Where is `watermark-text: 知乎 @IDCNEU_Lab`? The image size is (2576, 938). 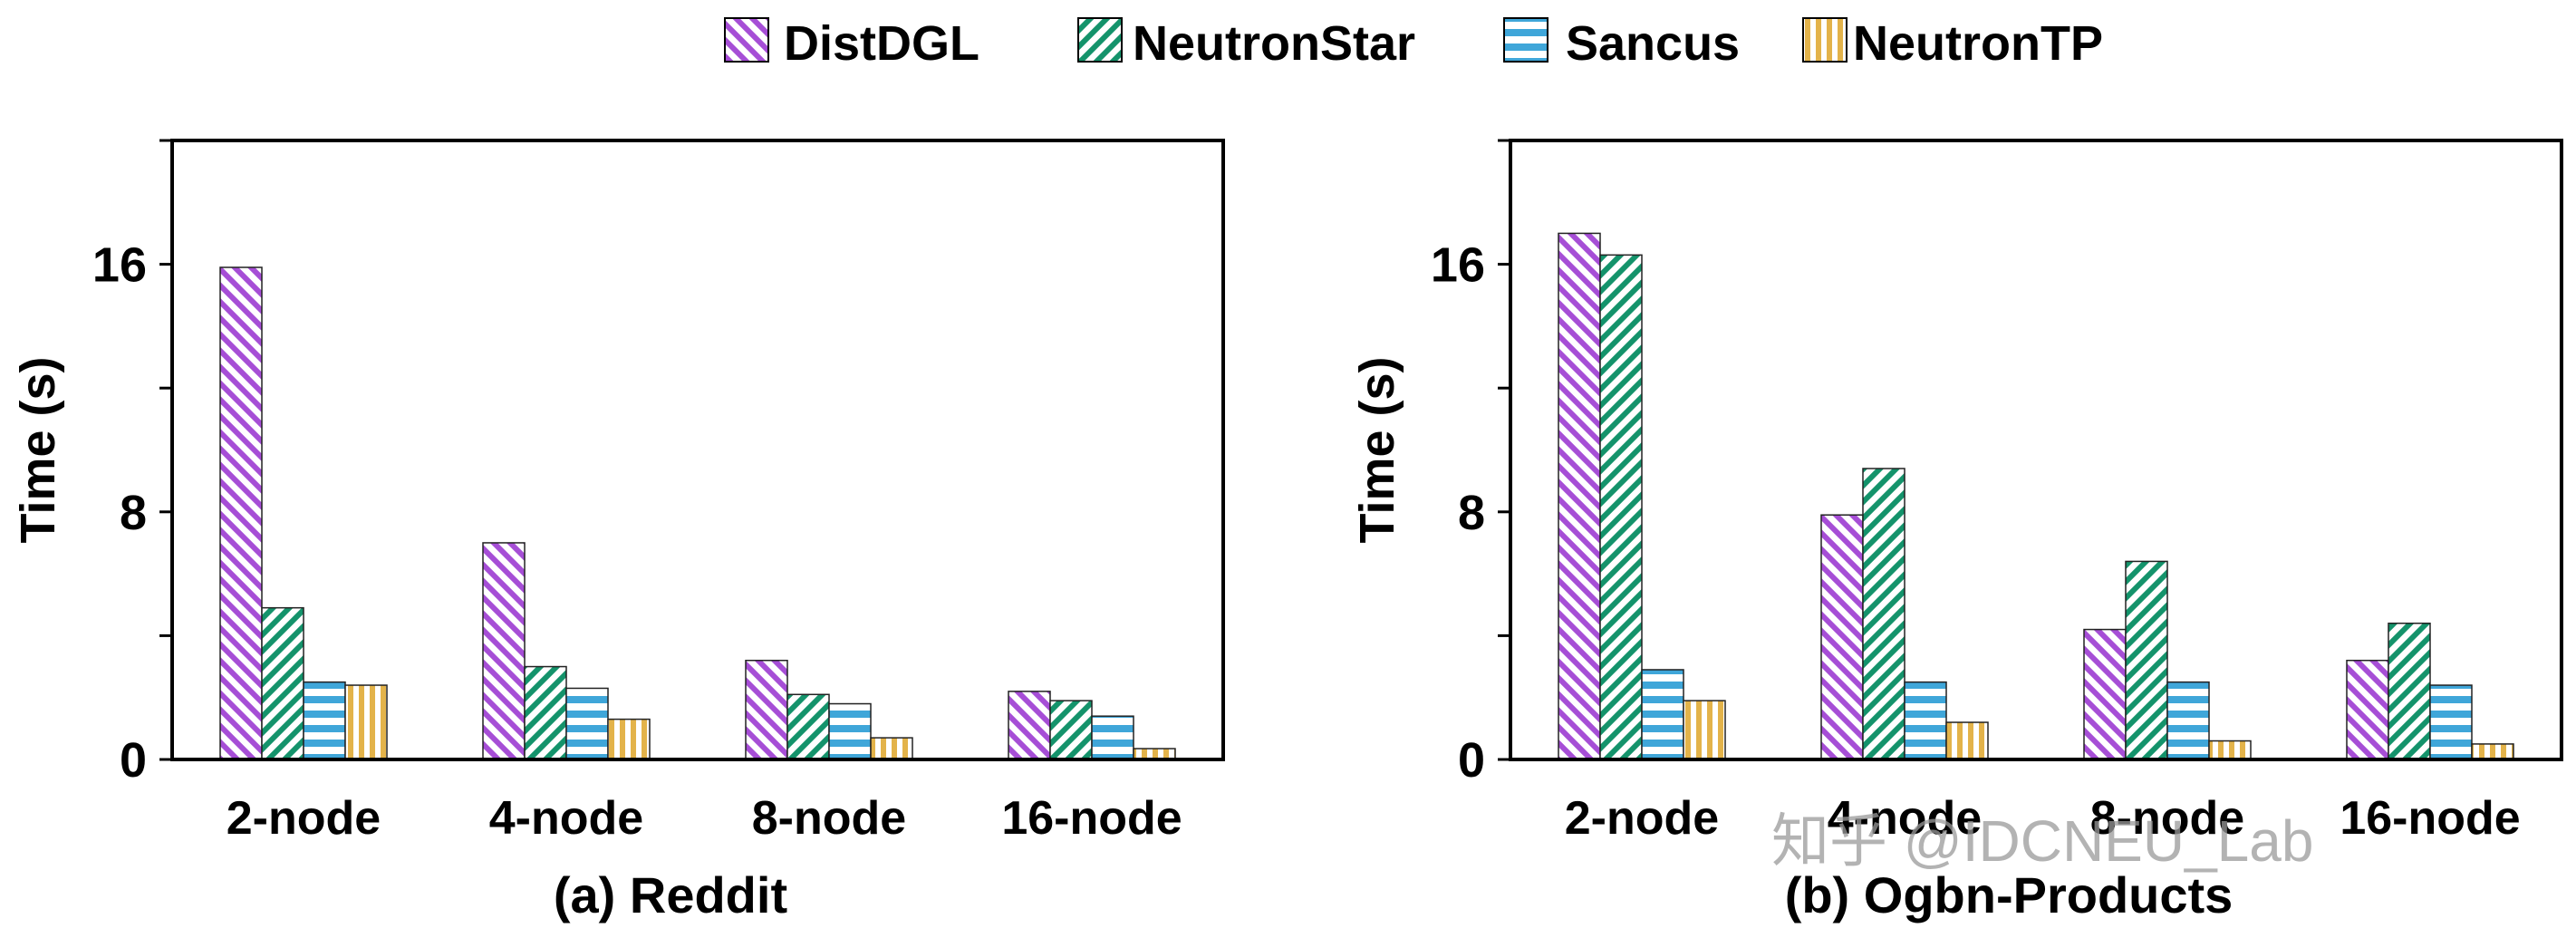 watermark-text: 知乎 @IDCNEU_Lab is located at coordinates (2042, 841).